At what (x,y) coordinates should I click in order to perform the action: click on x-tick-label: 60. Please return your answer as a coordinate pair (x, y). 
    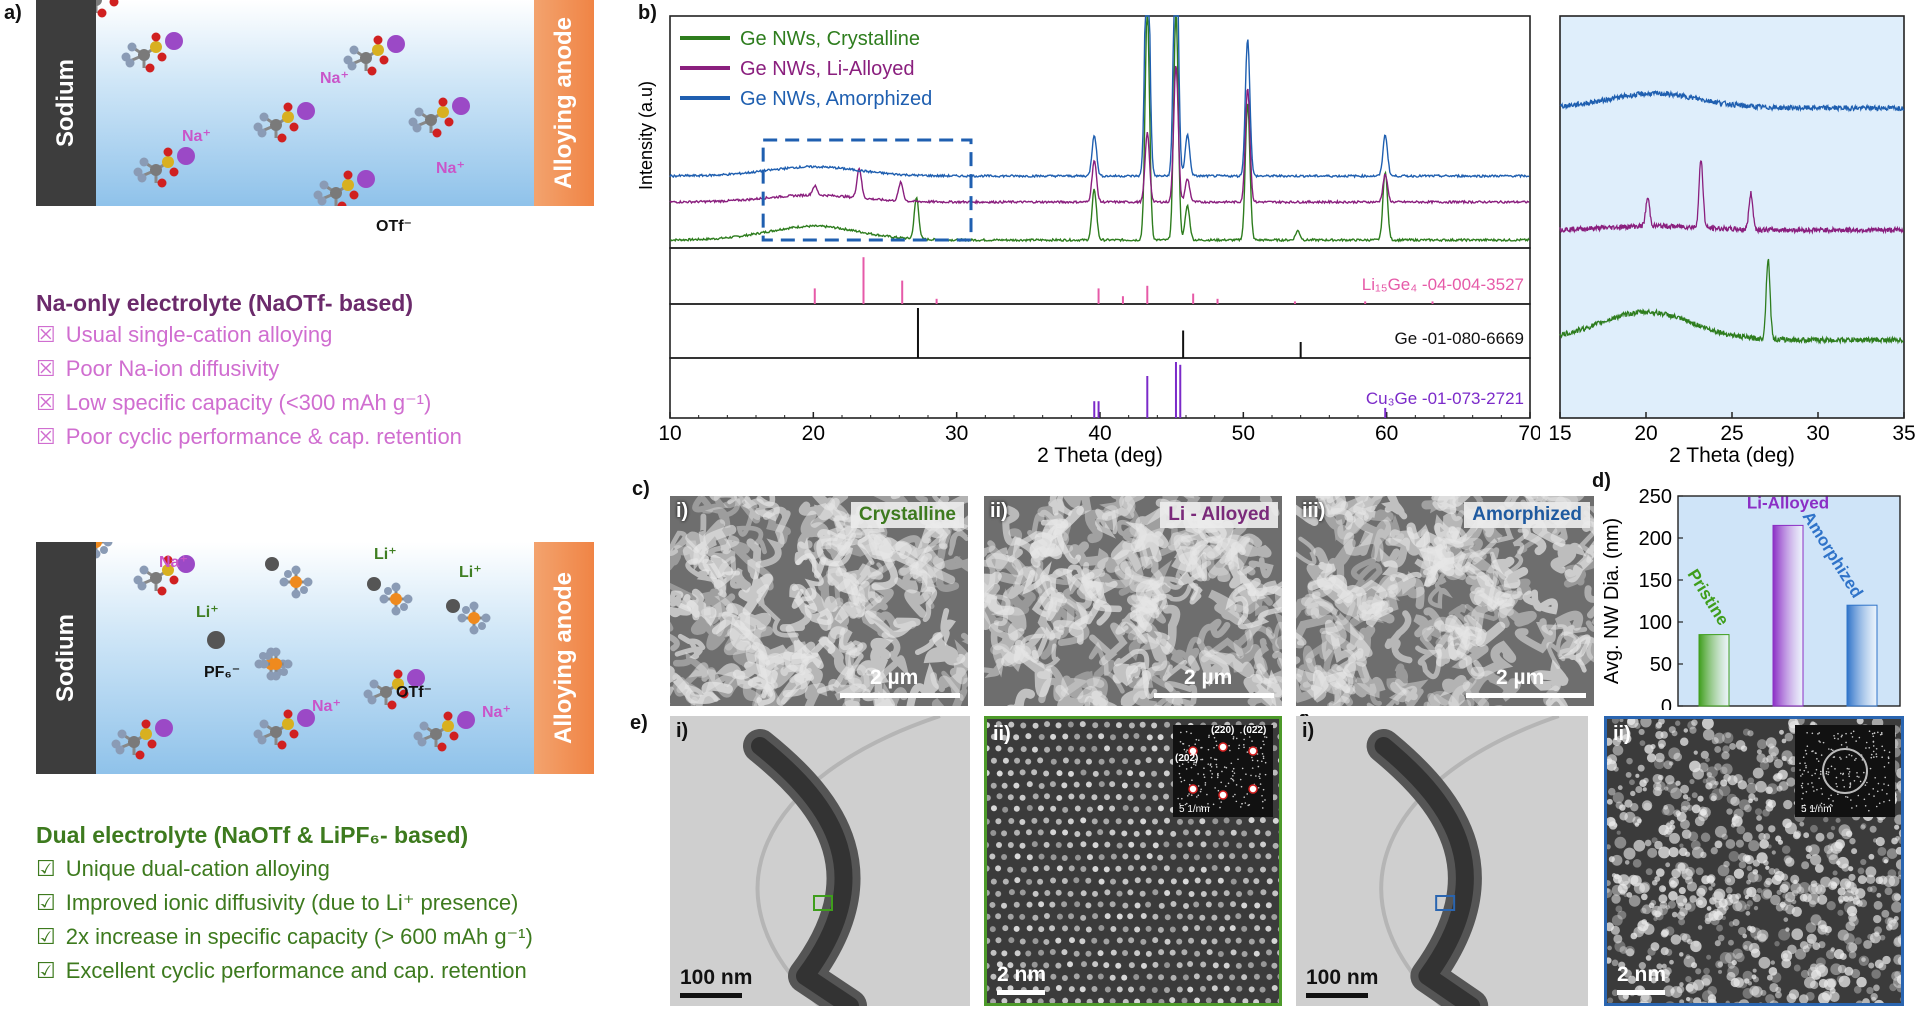
    Looking at the image, I should click on (1386, 433).